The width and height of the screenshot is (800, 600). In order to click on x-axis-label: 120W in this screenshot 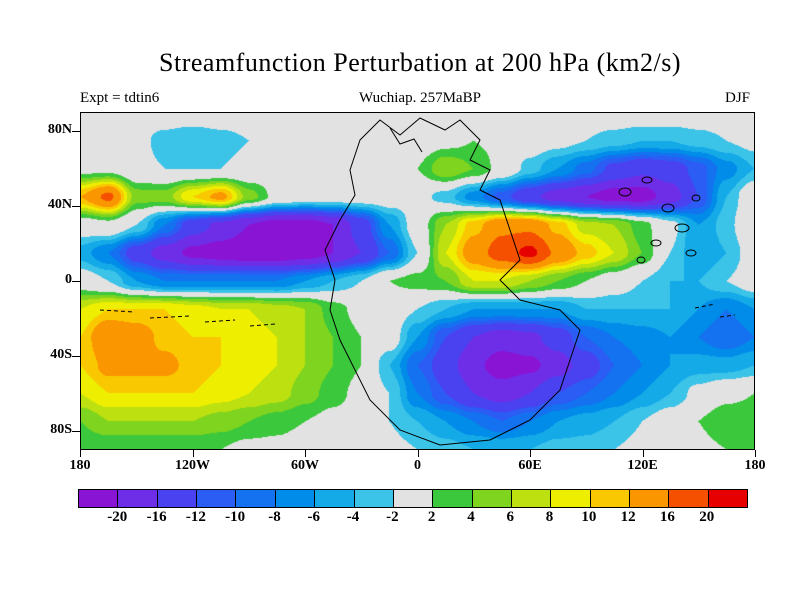, I will do `click(192, 465)`.